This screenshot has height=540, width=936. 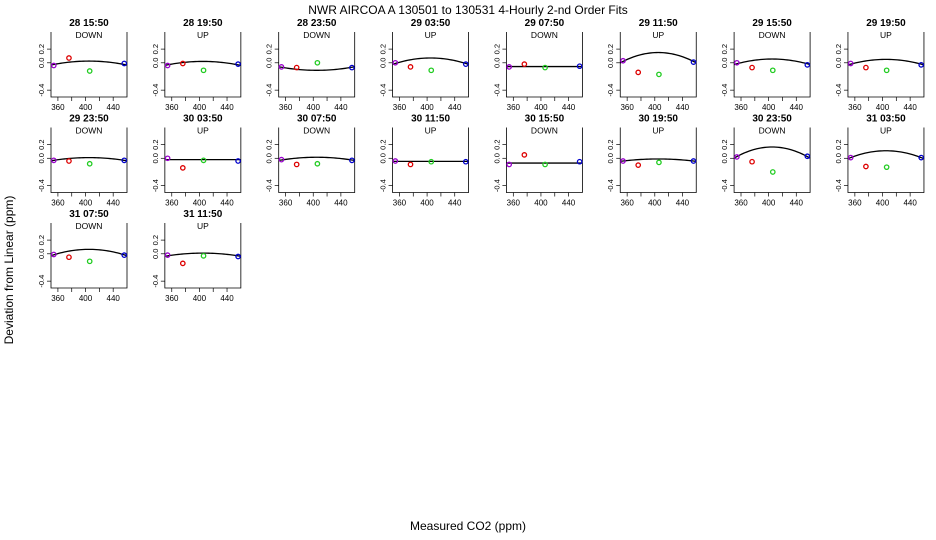 What do you see at coordinates (886, 23) in the screenshot?
I see `panel-title: 29 19:50` at bounding box center [886, 23].